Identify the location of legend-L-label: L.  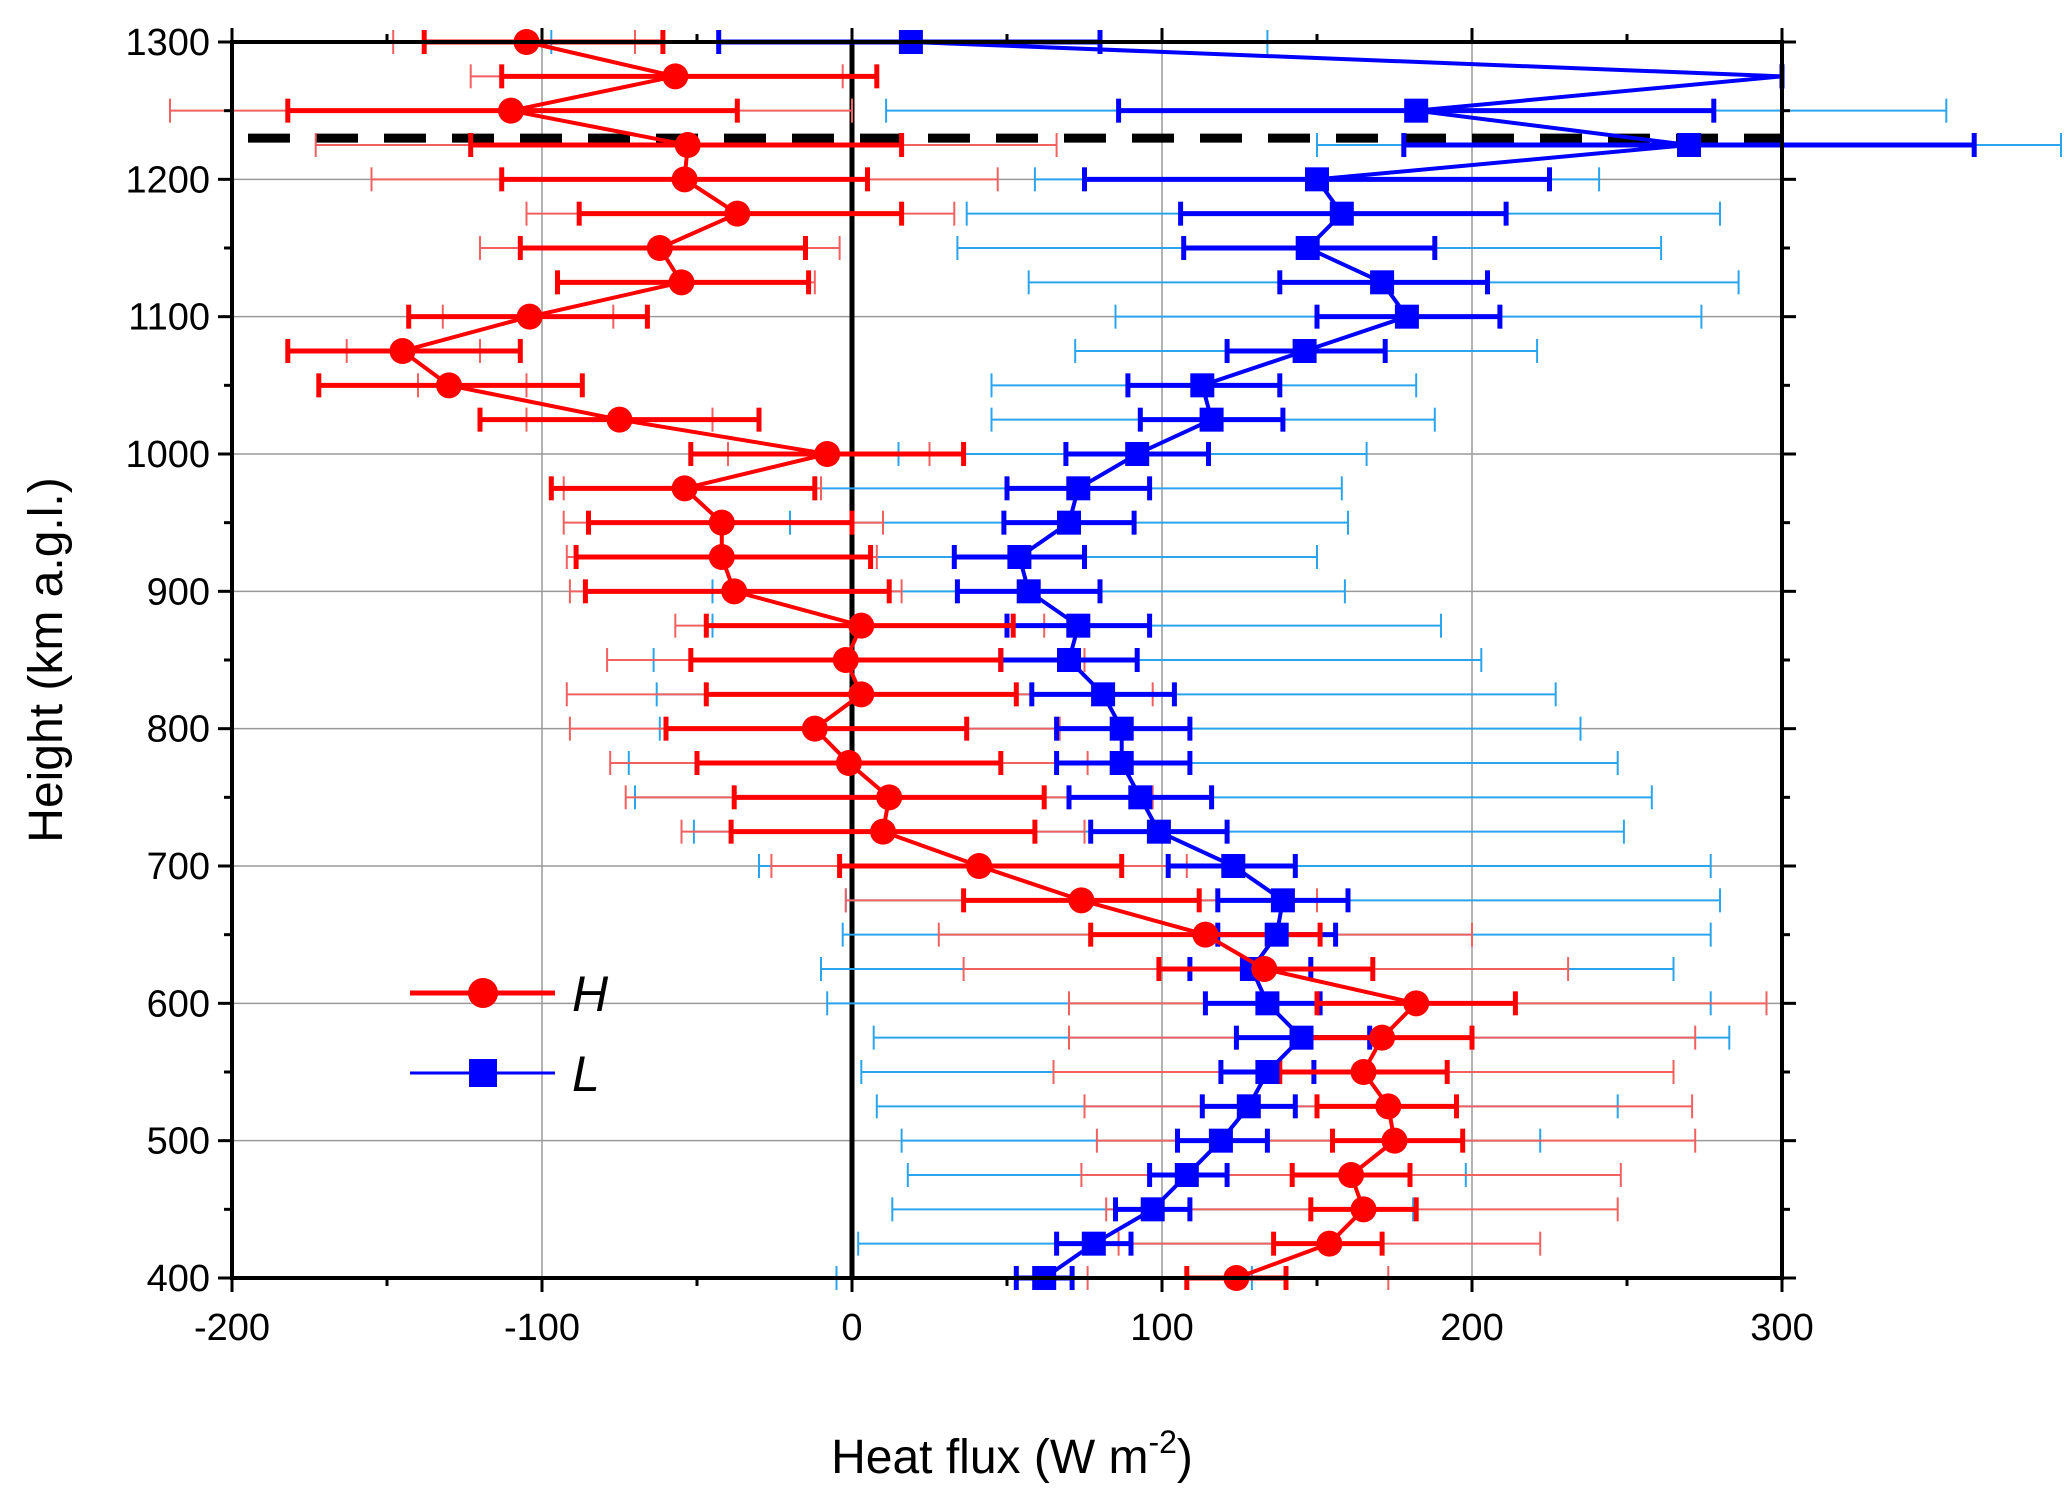
(586, 1074).